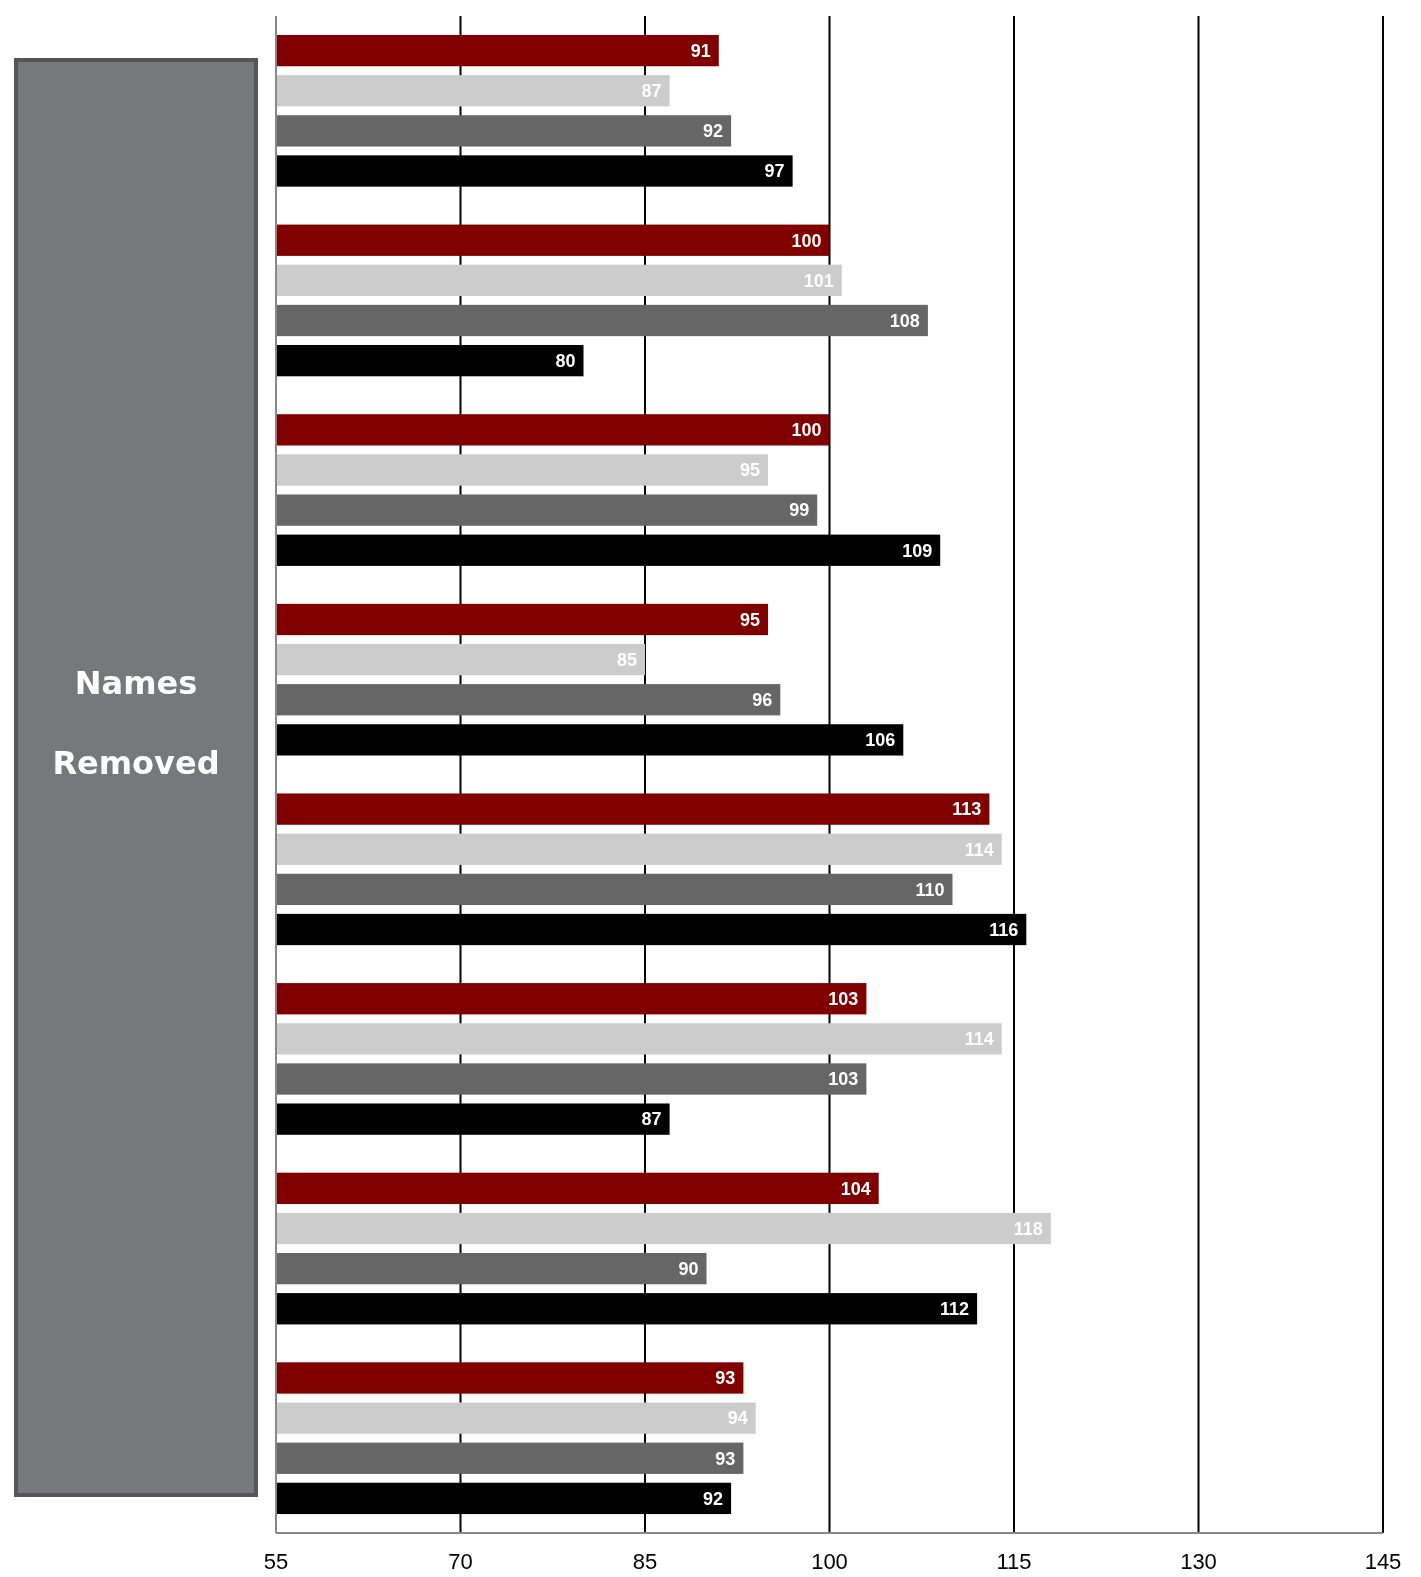 This screenshot has width=1421, height=1577. I want to click on data-label: 90, so click(688, 1268).